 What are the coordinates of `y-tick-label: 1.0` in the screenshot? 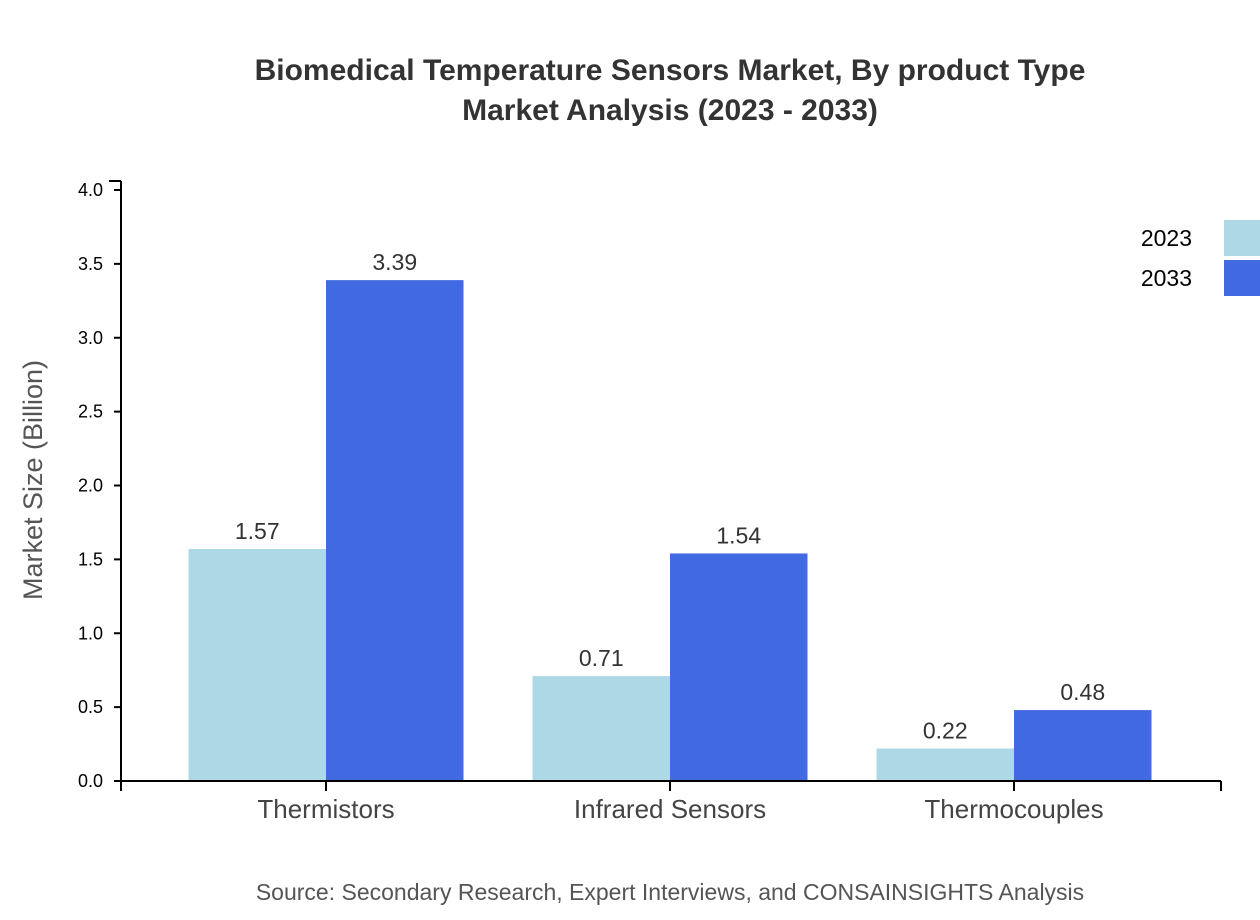 It's located at (90, 633).